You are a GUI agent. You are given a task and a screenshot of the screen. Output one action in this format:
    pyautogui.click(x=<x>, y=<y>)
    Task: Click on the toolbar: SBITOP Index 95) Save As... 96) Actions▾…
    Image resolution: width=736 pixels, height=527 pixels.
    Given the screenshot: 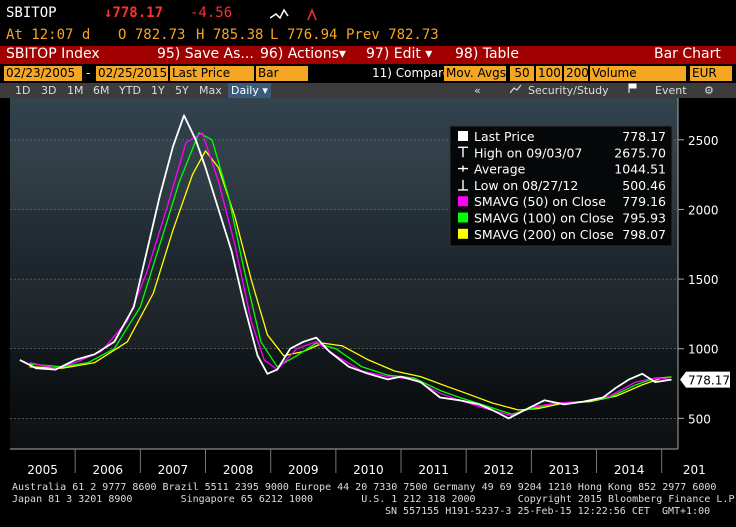 What is the action you would take?
    pyautogui.click(x=368, y=55)
    